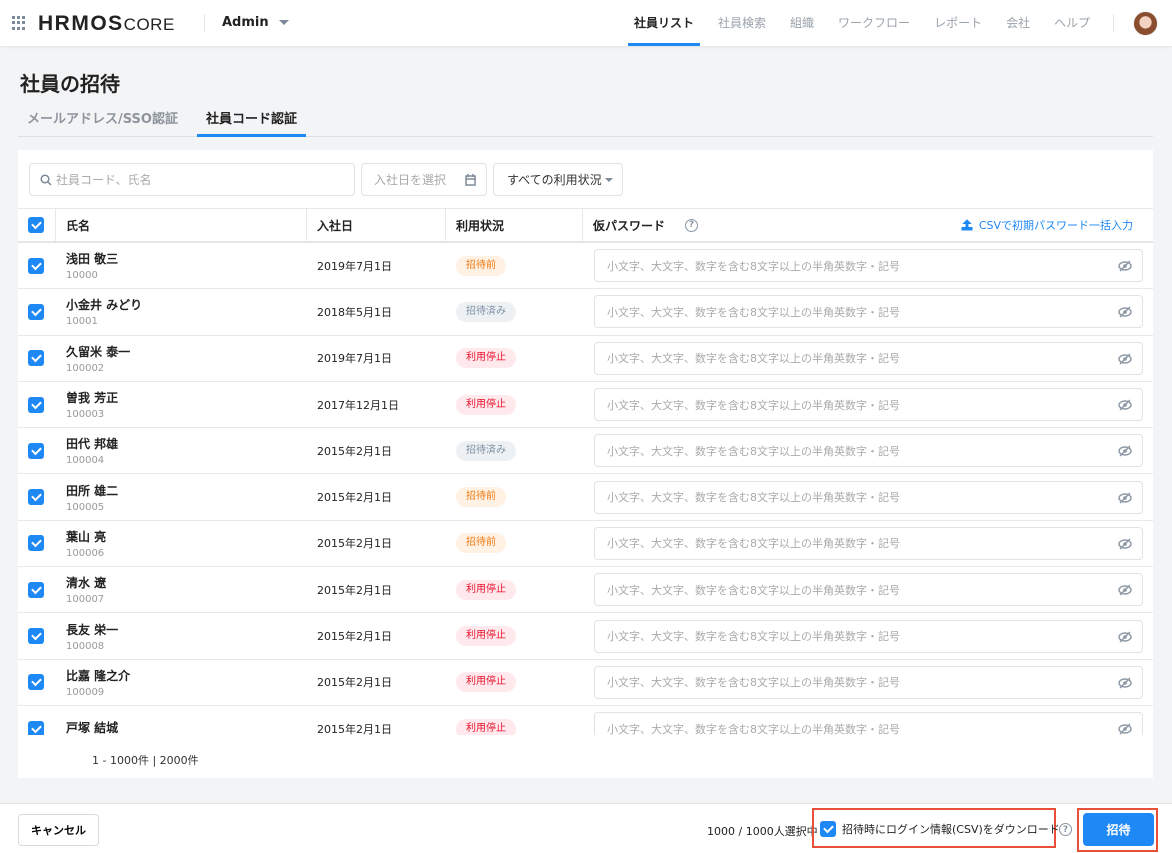 Image resolution: width=1172 pixels, height=853 pixels. What do you see at coordinates (181, 497) in the screenshot?
I see `name-cell: 田所 雄二 100005` at bounding box center [181, 497].